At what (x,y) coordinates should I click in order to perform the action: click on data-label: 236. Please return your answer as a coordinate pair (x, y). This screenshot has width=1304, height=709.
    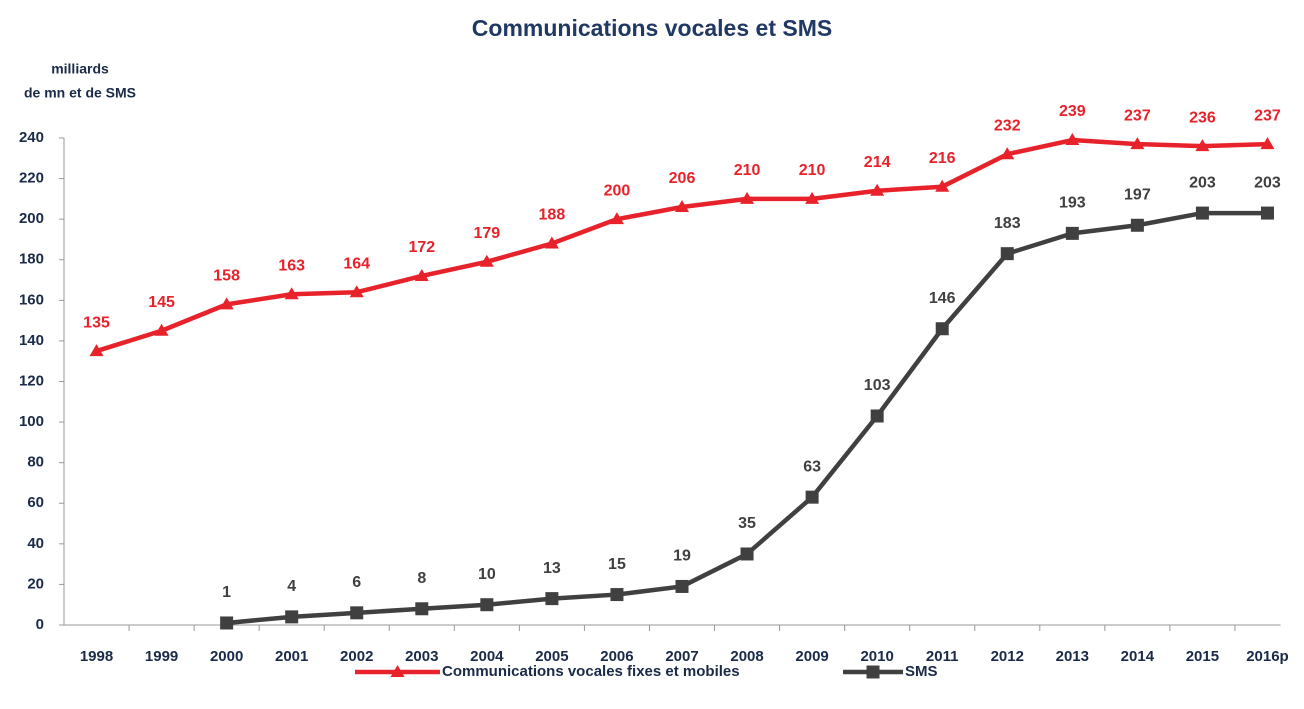
    Looking at the image, I should click on (1202, 117).